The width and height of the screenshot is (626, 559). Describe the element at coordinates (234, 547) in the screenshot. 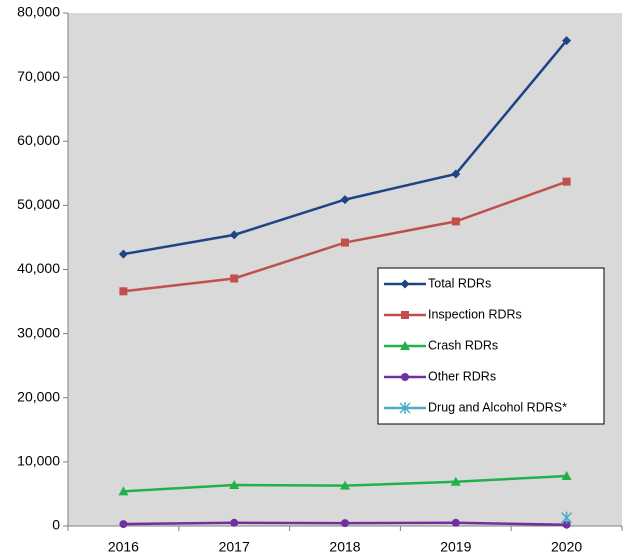

I see `x-tick-label: 2017` at that location.